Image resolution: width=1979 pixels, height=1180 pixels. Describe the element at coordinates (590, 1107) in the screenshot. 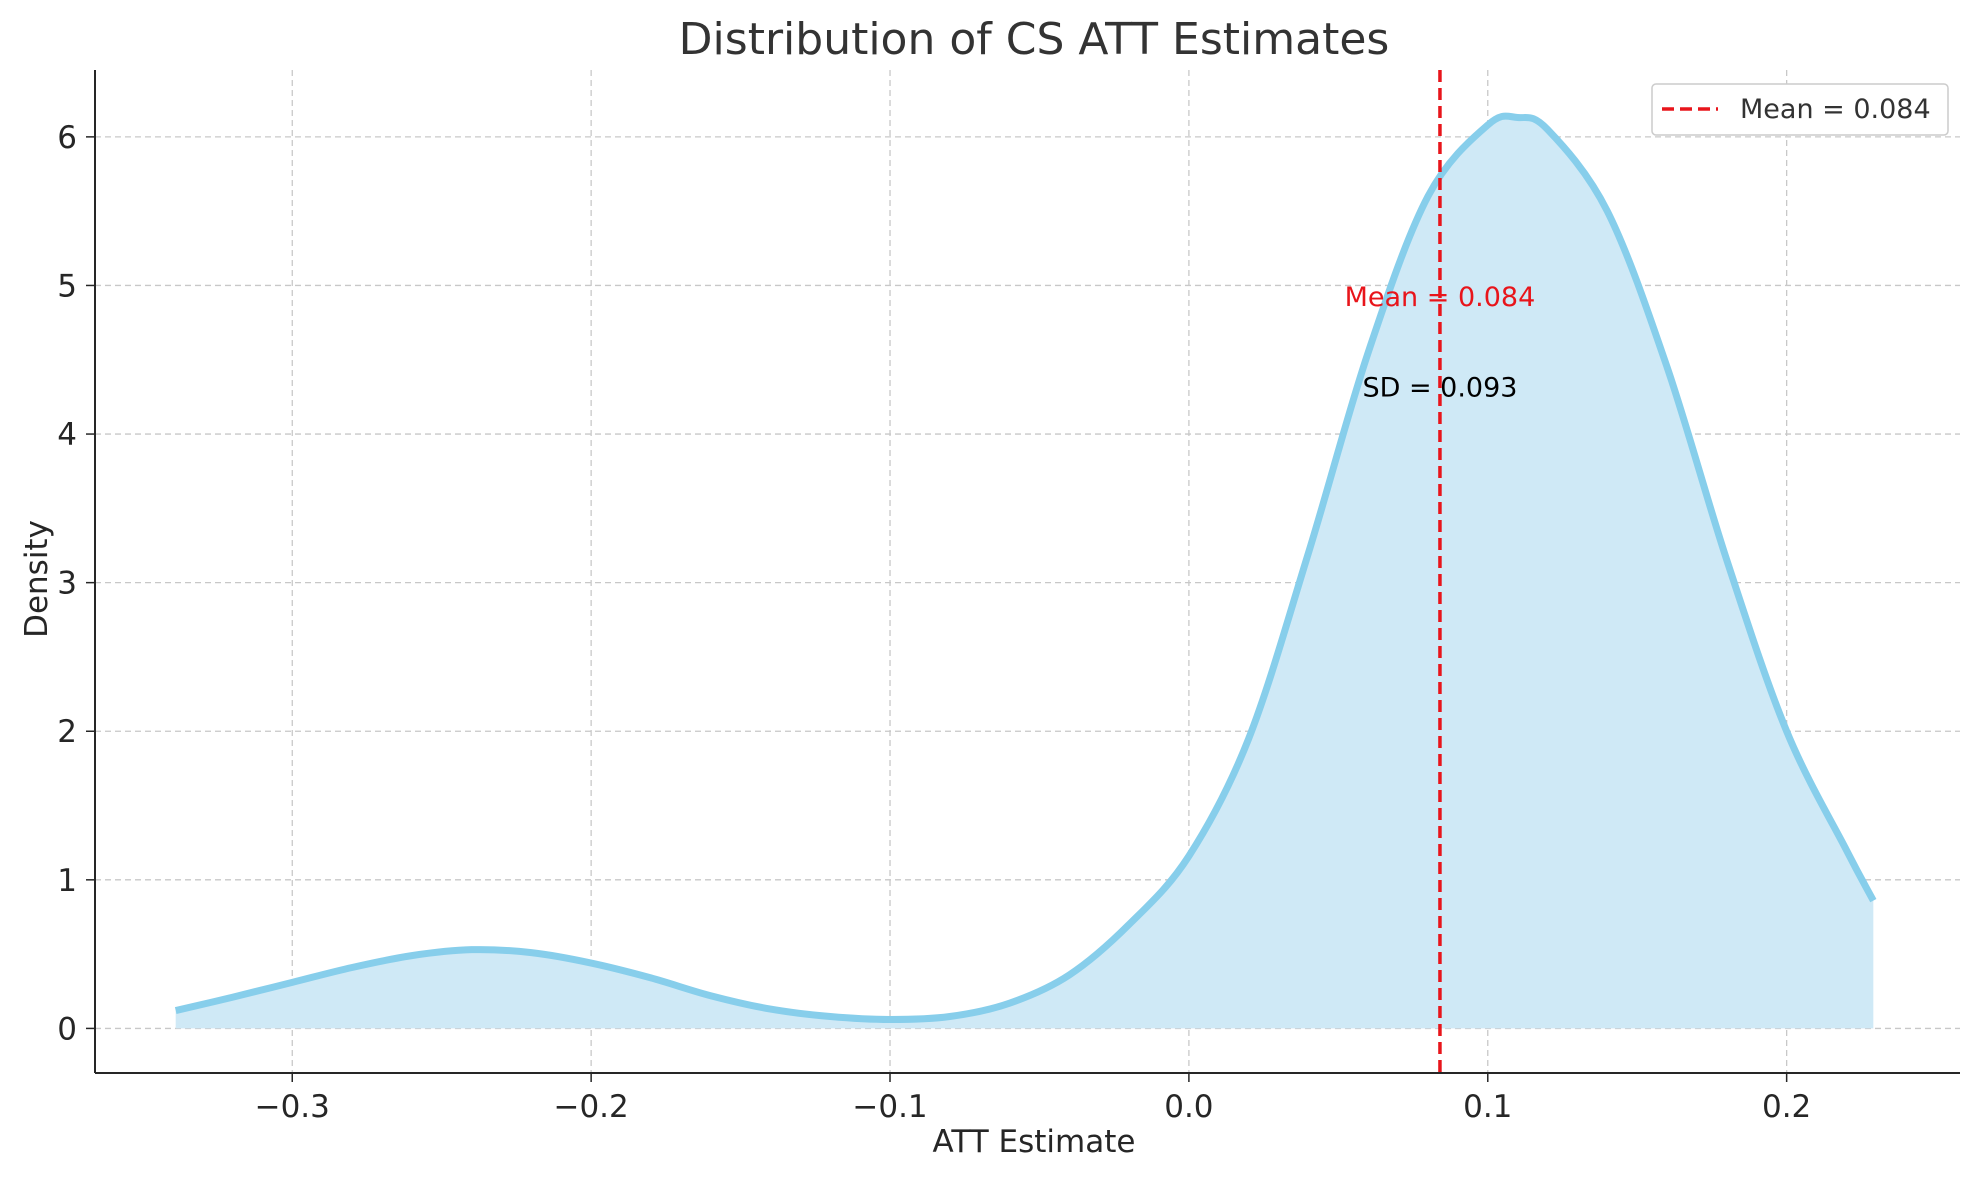

I see `x-tick-label: −0.2` at that location.